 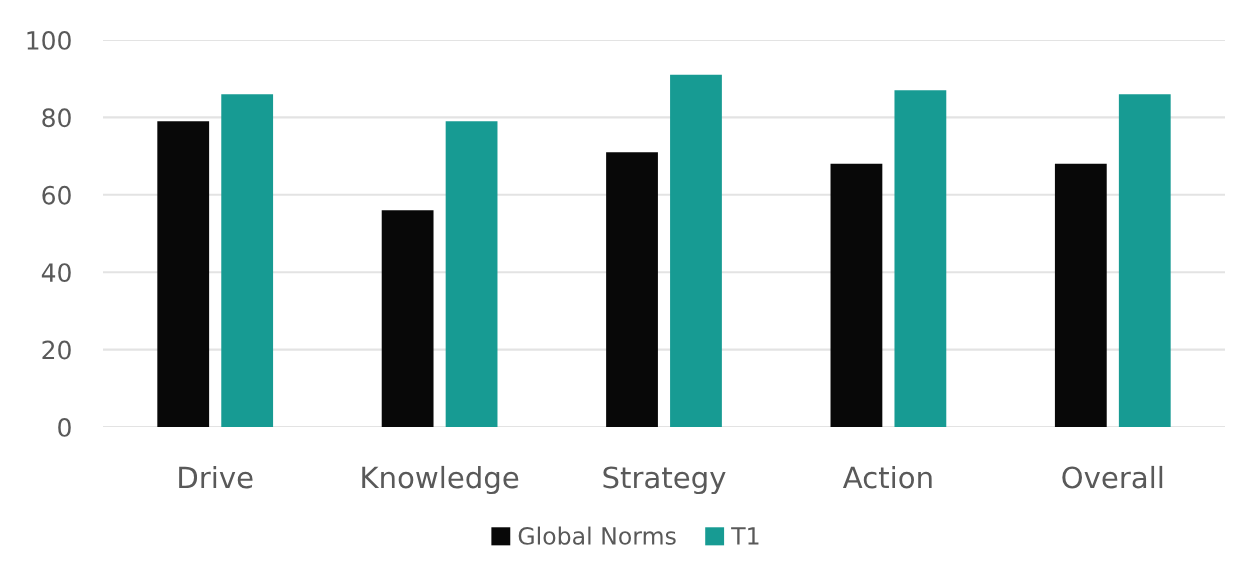 I want to click on y-tick-label: 20, so click(x=56, y=350).